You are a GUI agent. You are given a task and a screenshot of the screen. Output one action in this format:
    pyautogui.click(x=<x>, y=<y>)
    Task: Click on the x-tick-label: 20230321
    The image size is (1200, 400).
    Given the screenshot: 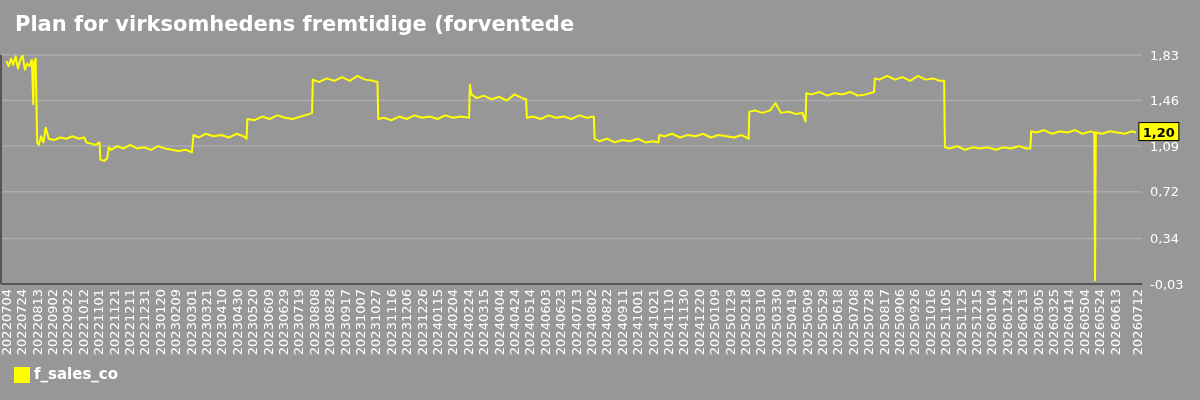 What is the action you would take?
    pyautogui.click(x=207, y=322)
    